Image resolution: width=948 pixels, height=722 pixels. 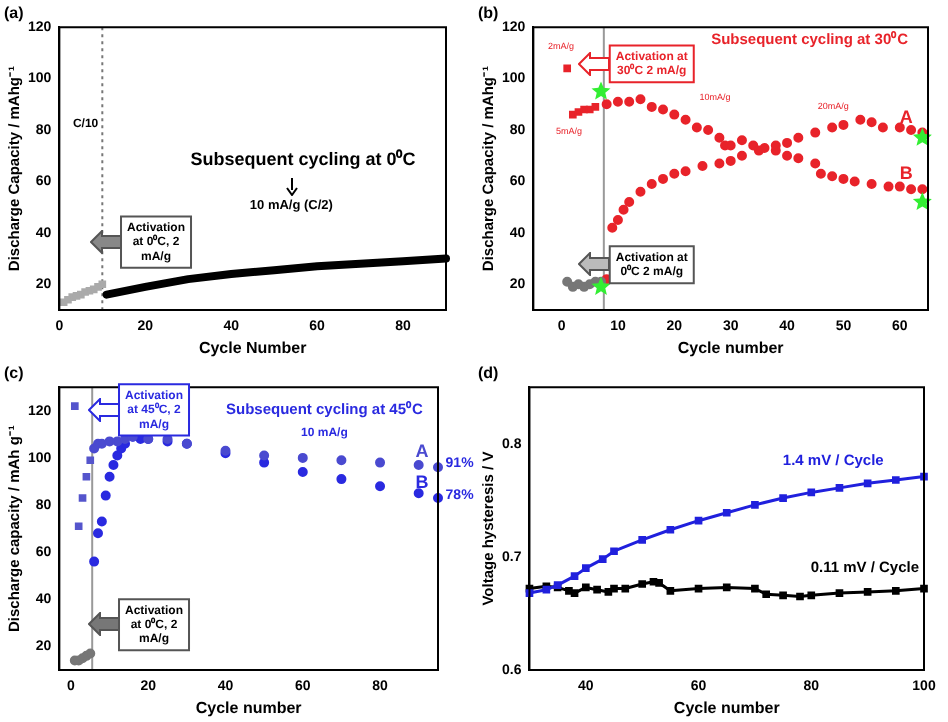 What do you see at coordinates (489, 13) in the screenshot?
I see `chart-title: (b)` at bounding box center [489, 13].